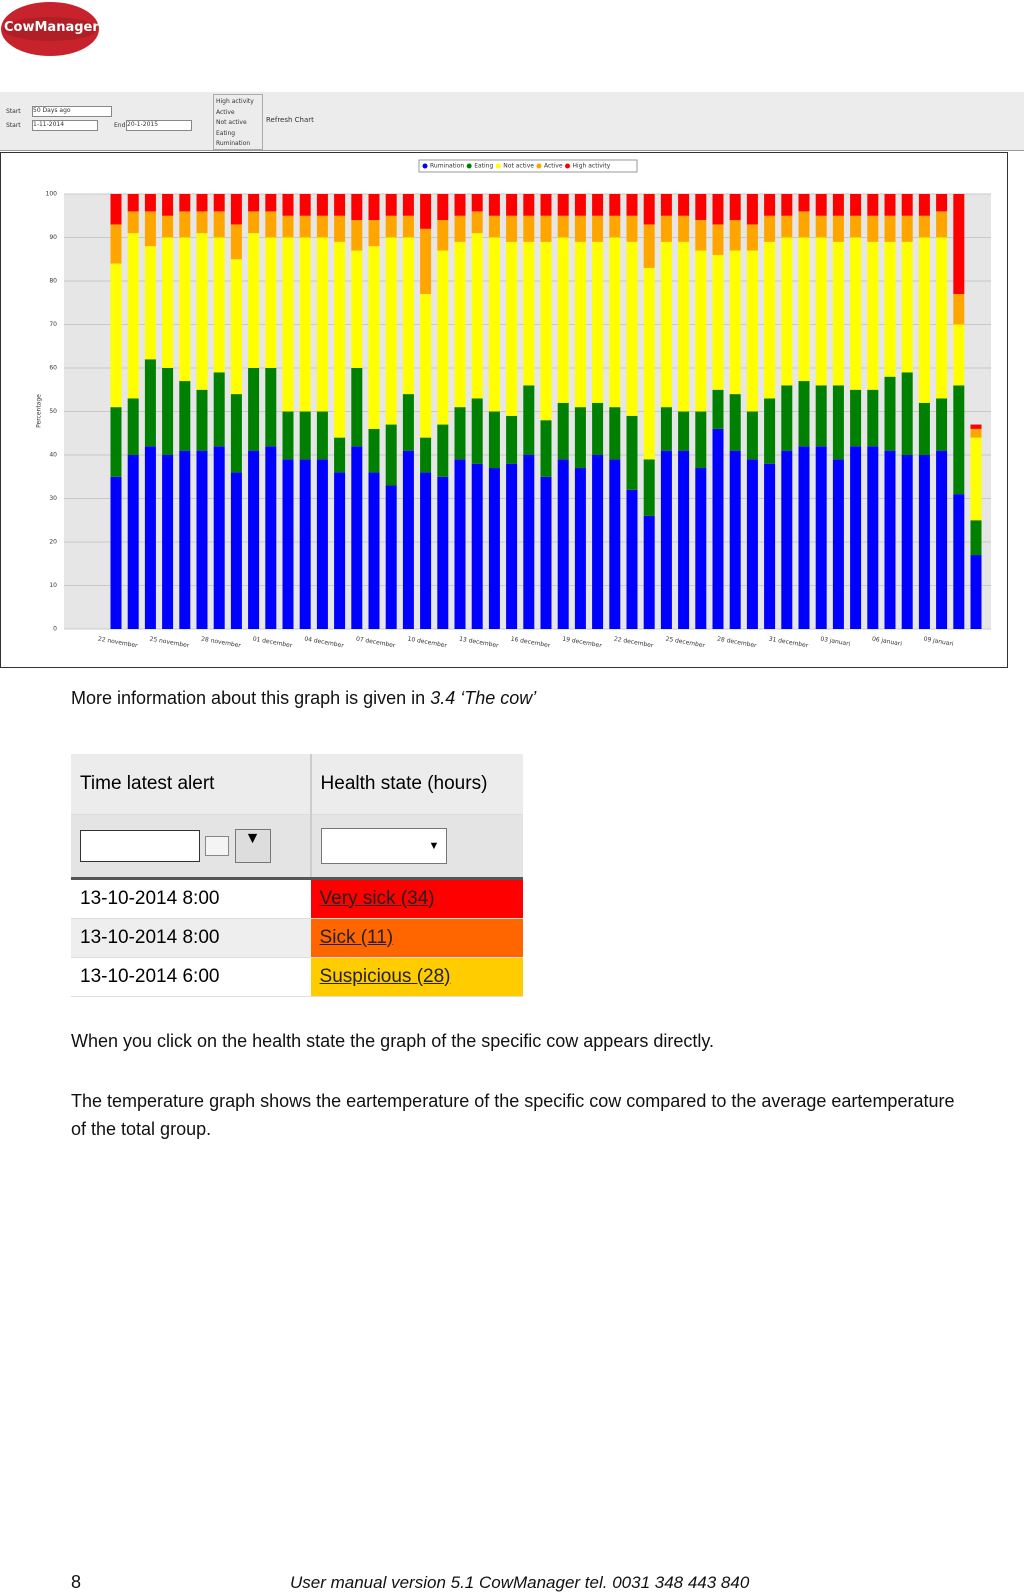  What do you see at coordinates (53, 281) in the screenshot?
I see `y-tick-label: 80` at bounding box center [53, 281].